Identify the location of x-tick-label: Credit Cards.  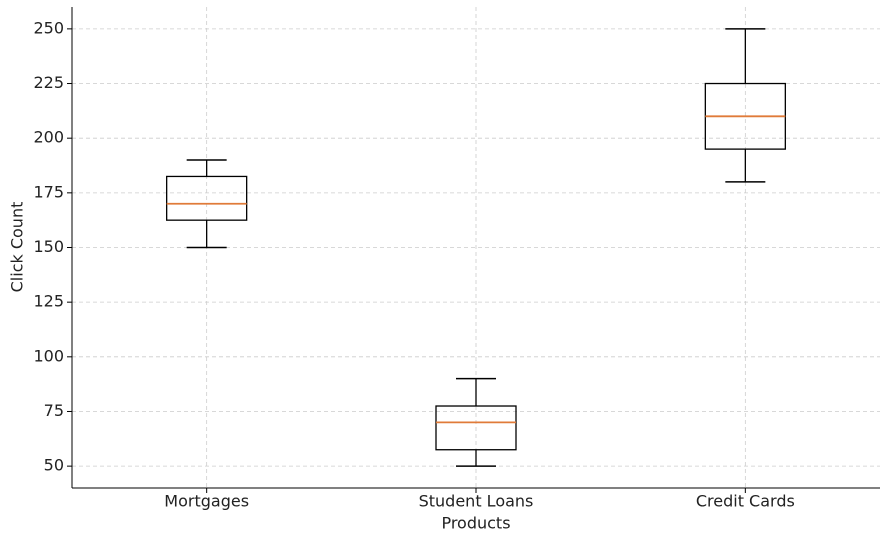
(745, 501).